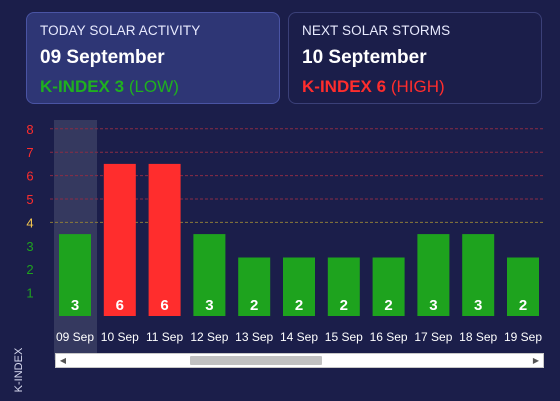 The image size is (560, 401). I want to click on today-k-index: K-INDEX 3 (LOW), so click(153, 87).